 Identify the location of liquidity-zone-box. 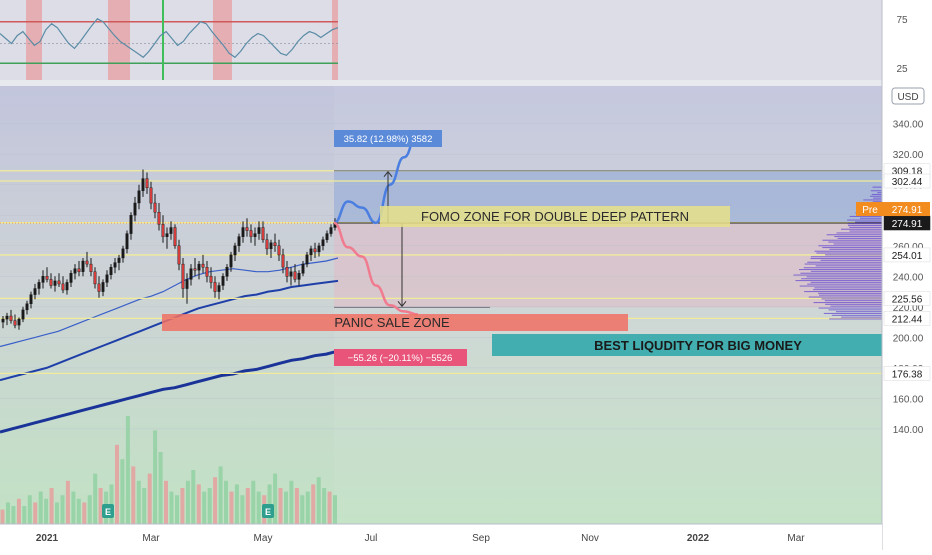
(687, 345).